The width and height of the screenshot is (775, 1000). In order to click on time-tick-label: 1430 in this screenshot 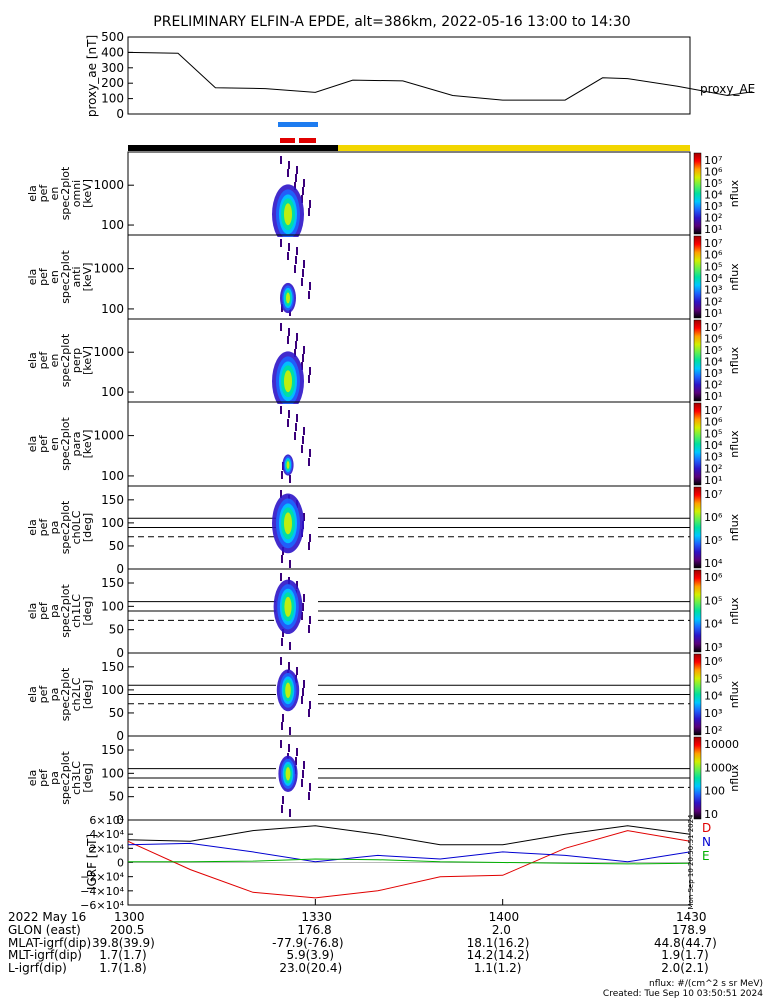, I will do `click(691, 917)`.